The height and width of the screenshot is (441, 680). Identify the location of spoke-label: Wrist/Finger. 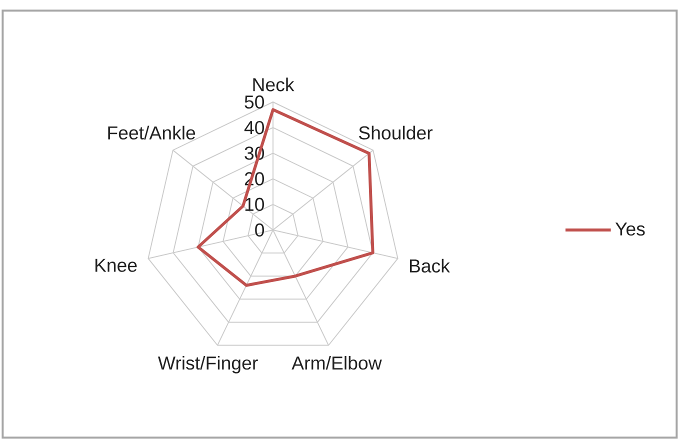
(208, 365).